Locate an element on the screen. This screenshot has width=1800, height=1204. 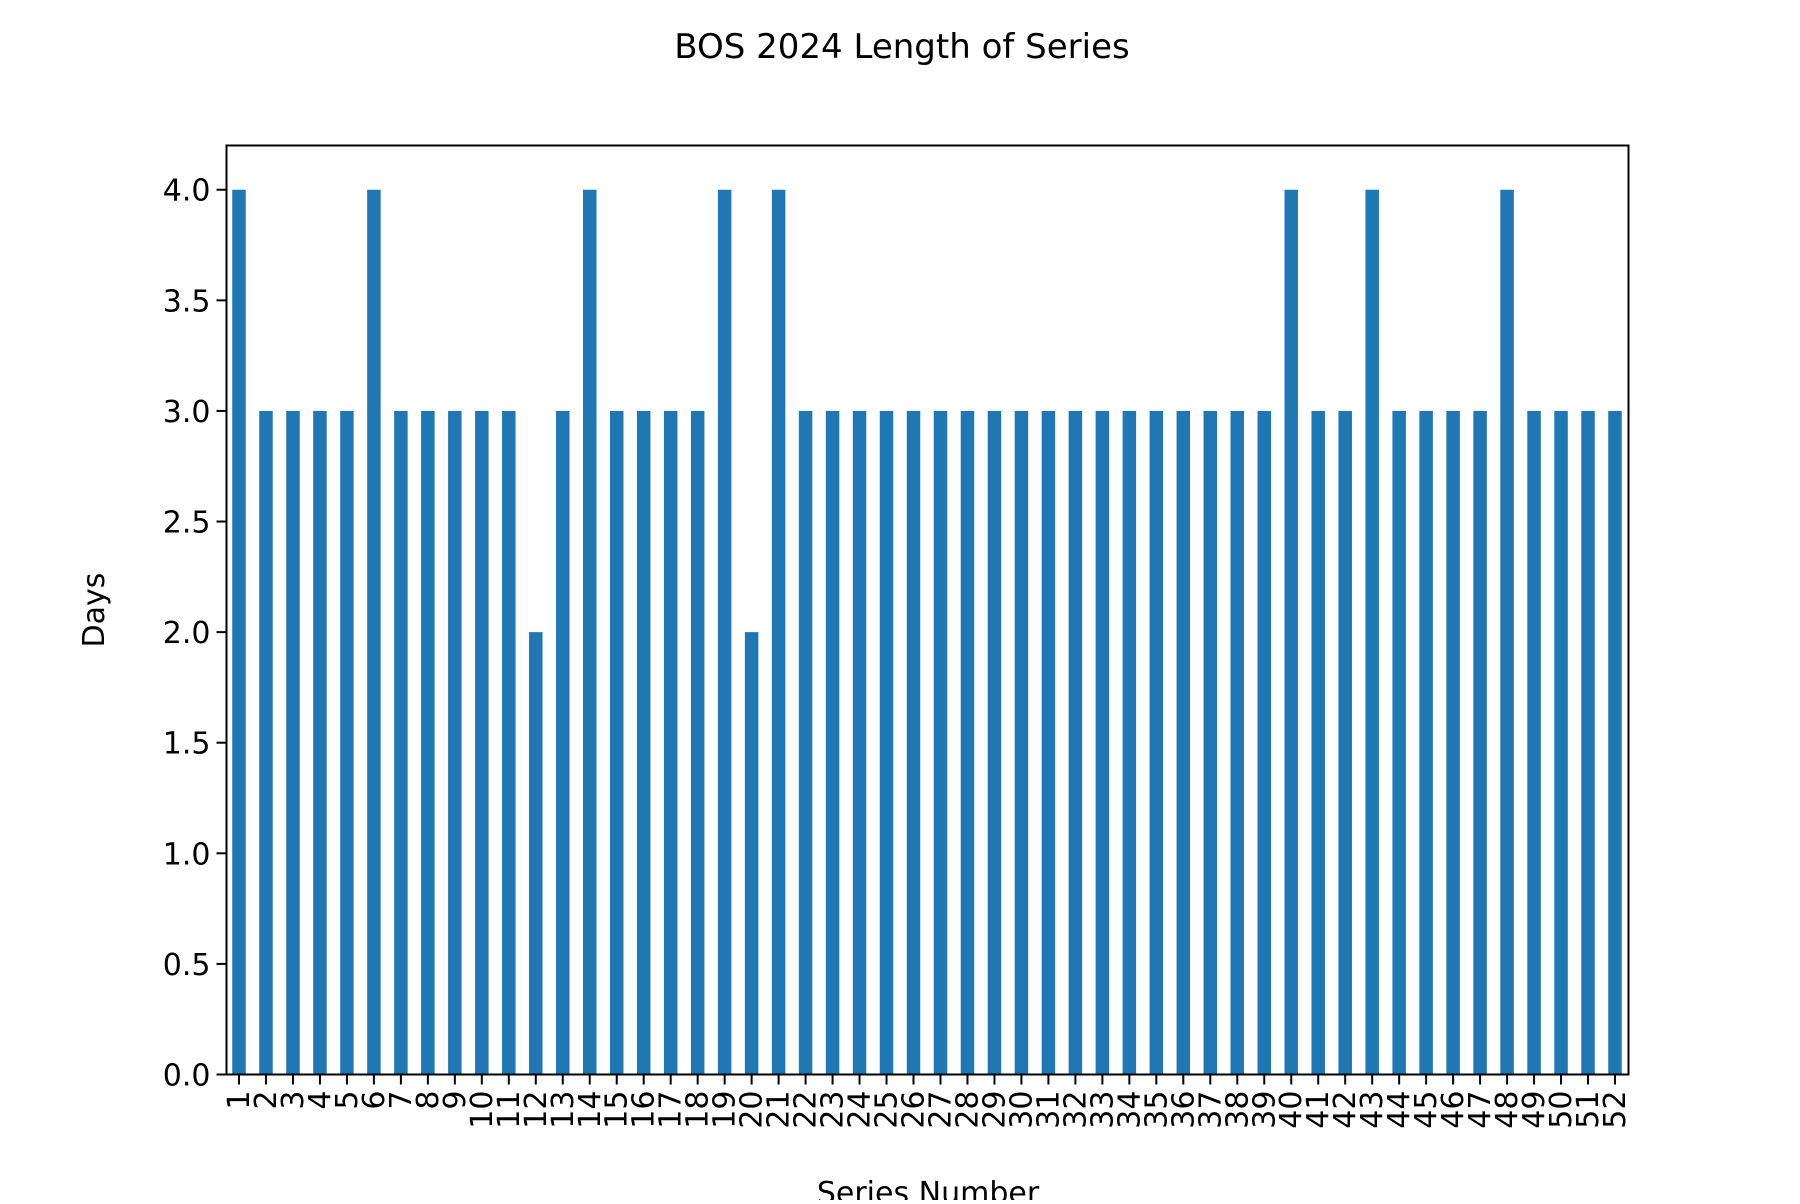
y-tick-label: 3.0 is located at coordinates (187, 412).